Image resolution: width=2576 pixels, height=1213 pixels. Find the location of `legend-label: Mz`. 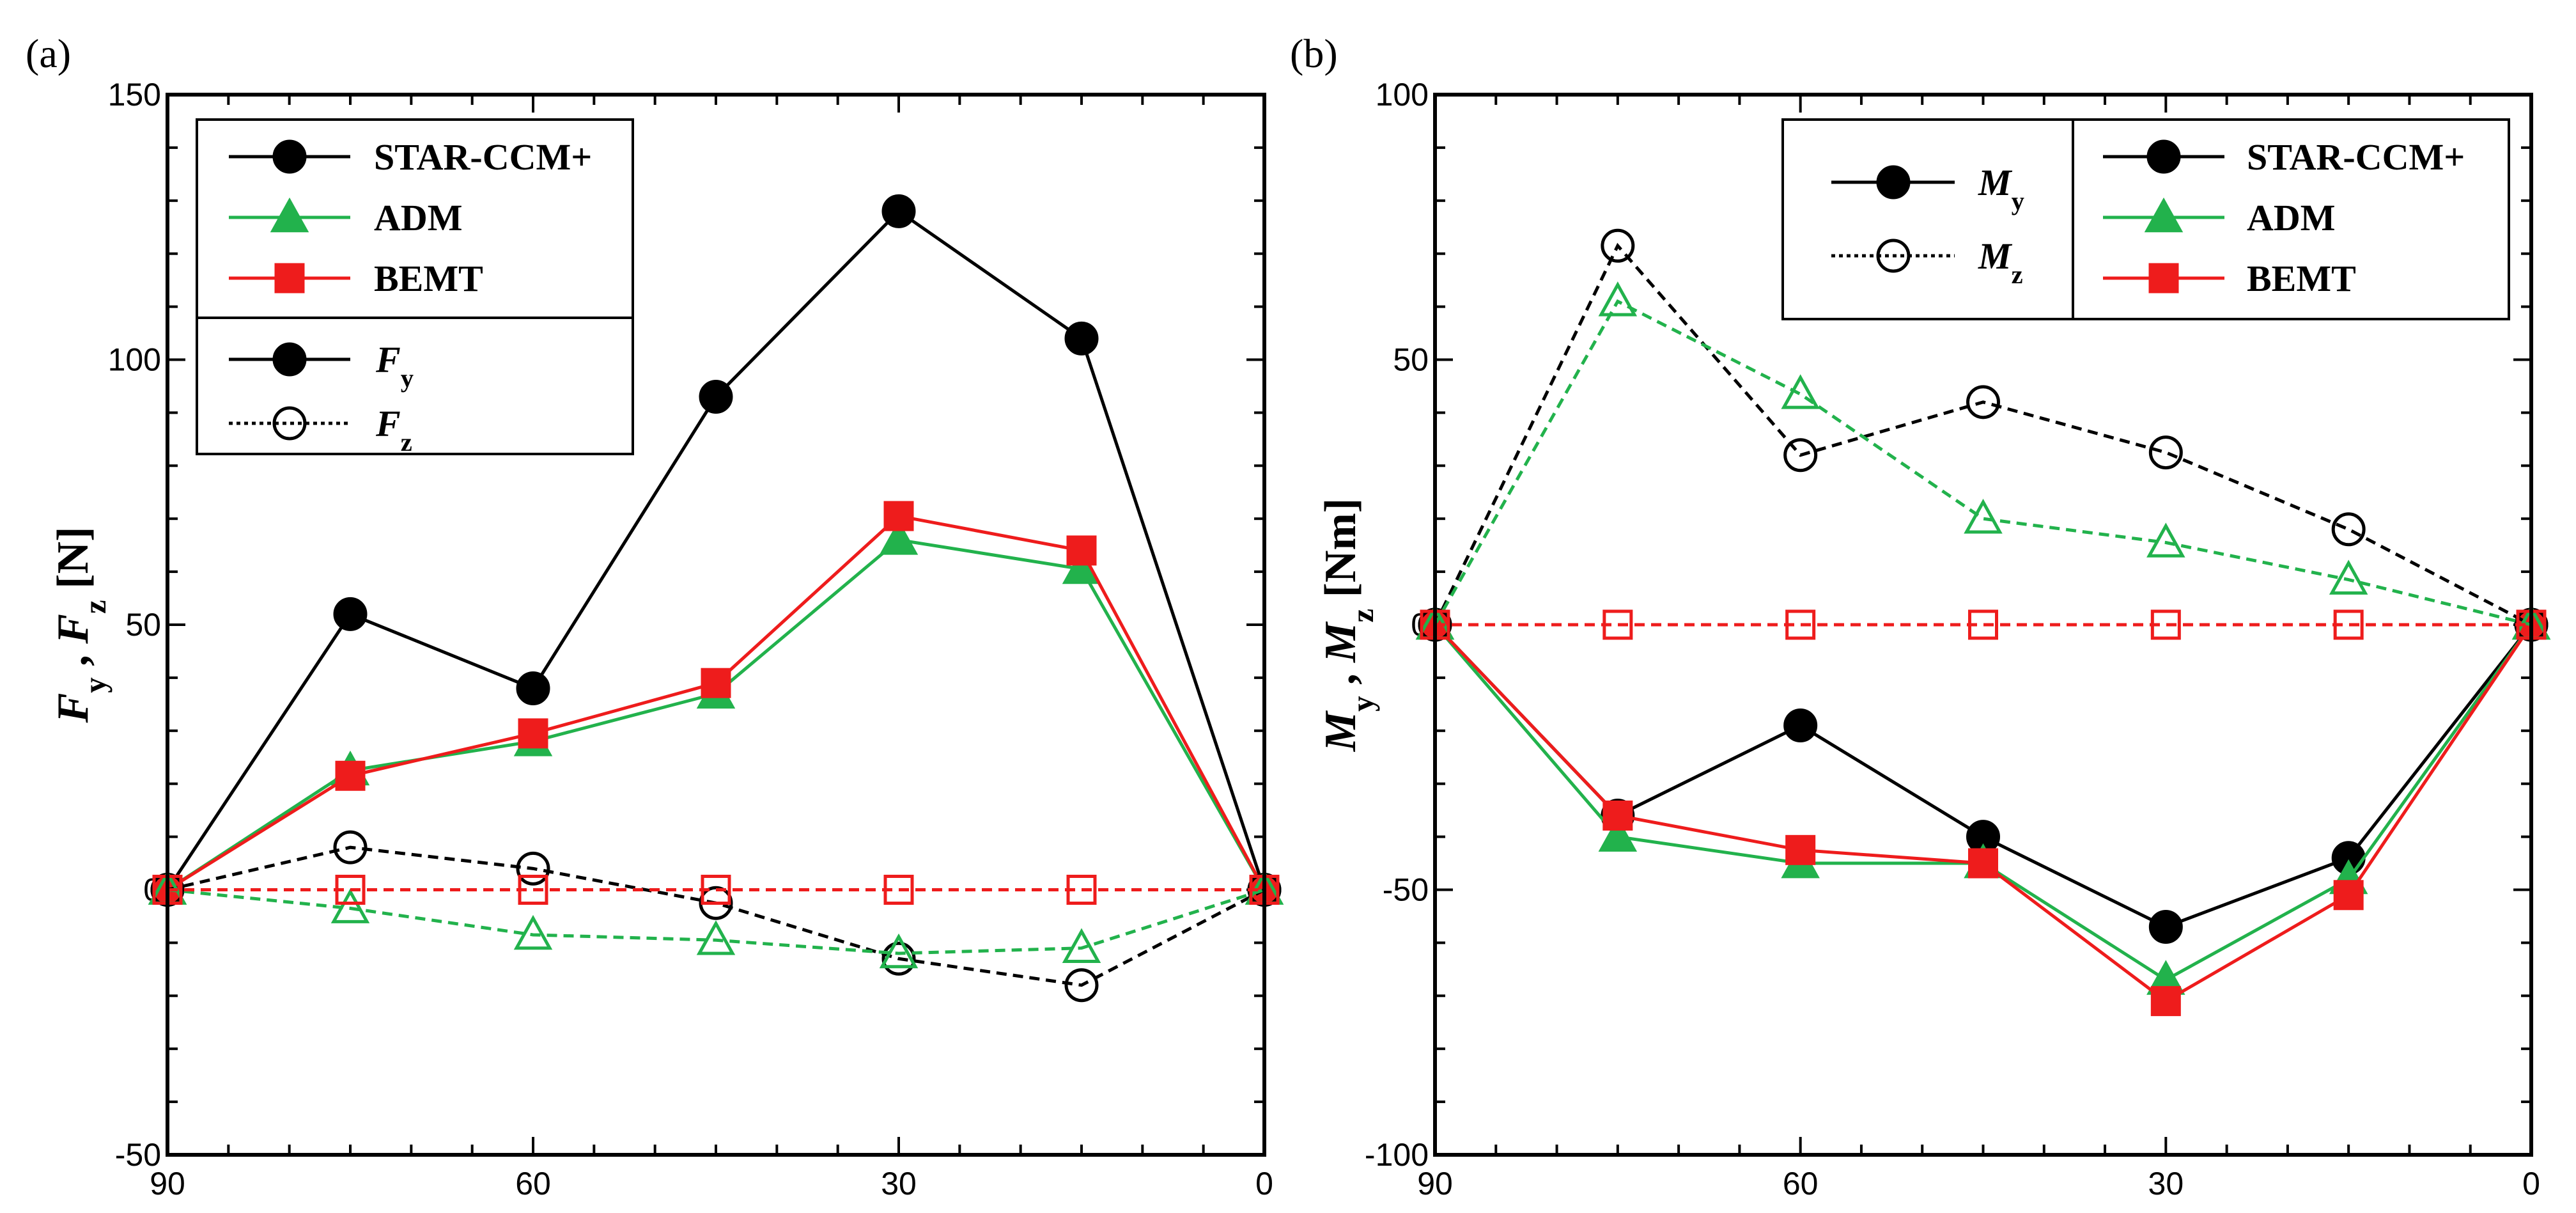

legend-label: Mz is located at coordinates (2000, 262).